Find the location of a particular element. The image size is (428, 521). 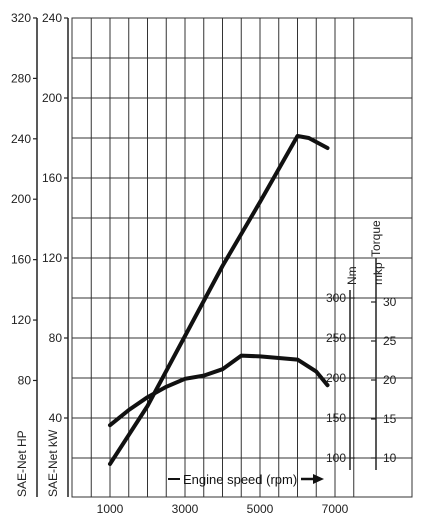

x-tick-label: 5000 is located at coordinates (260, 509).